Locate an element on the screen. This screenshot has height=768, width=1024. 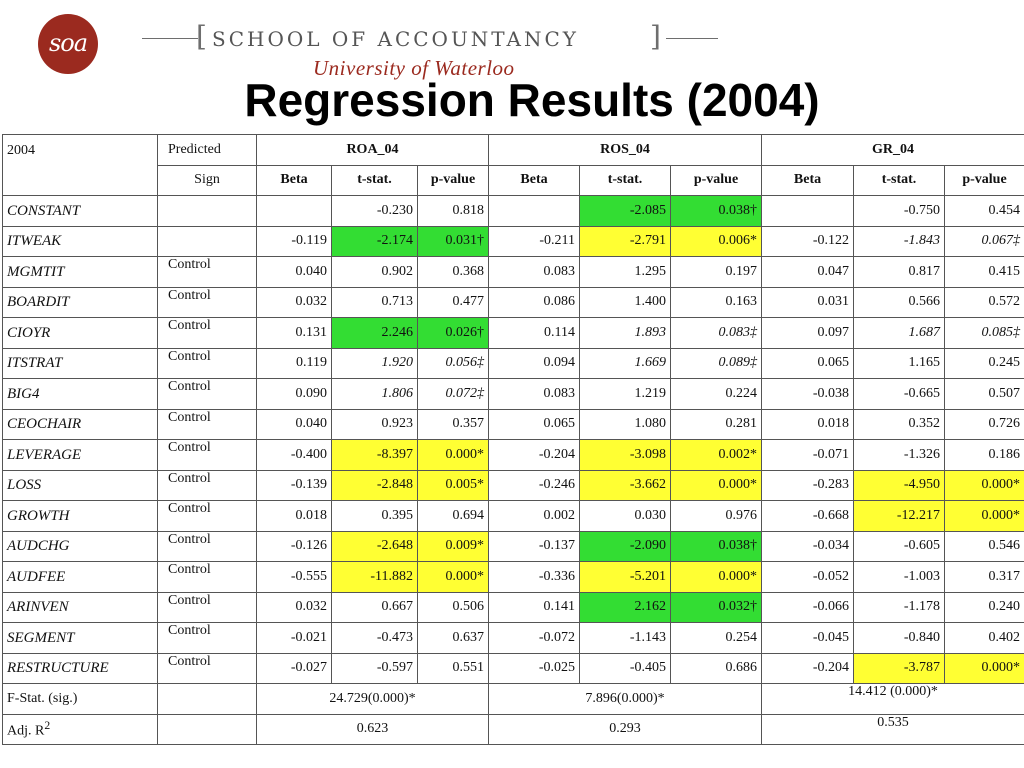
value-cell: -0.027 is located at coordinates (294, 668).